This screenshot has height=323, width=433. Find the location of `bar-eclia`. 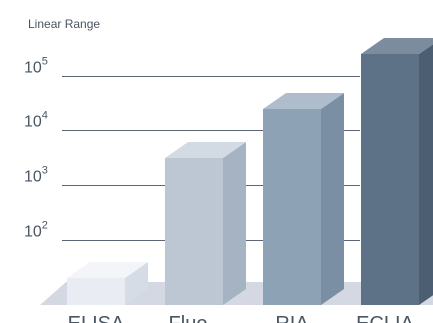

bar-eclia is located at coordinates (397, 171).